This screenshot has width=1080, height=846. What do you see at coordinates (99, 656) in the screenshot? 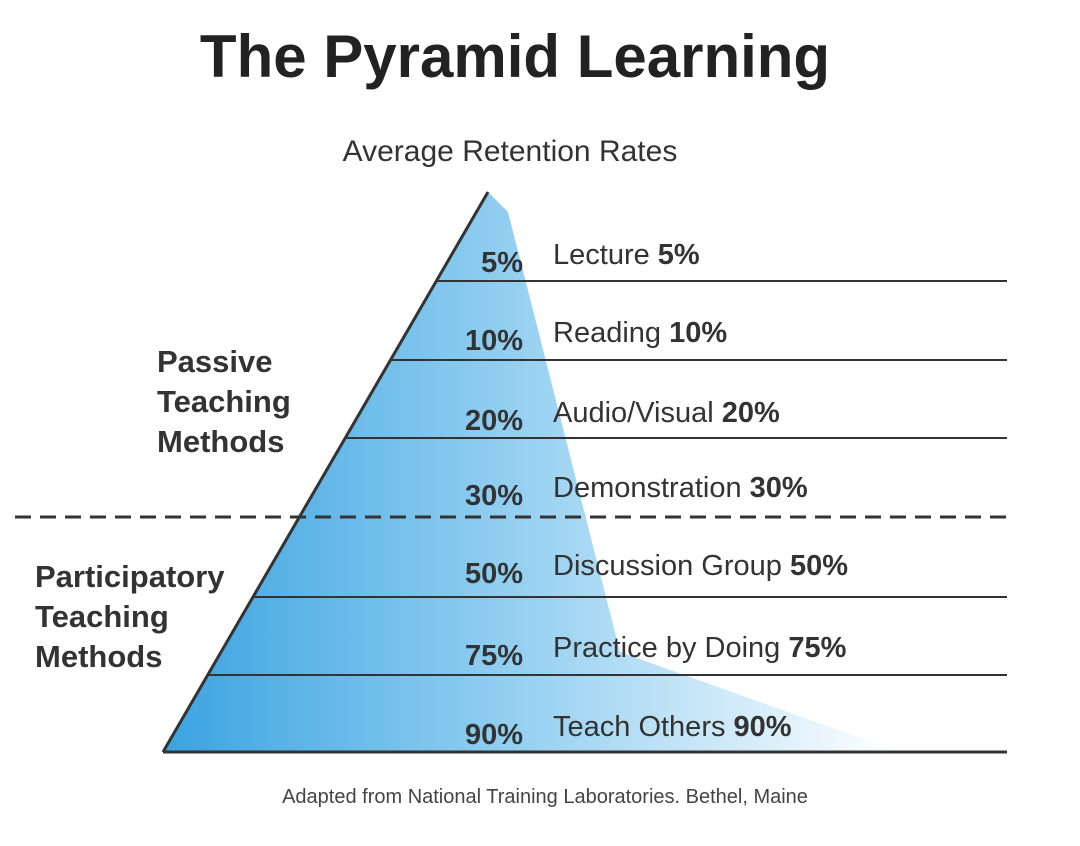
I see `participatory-label-line: Methods` at bounding box center [99, 656].